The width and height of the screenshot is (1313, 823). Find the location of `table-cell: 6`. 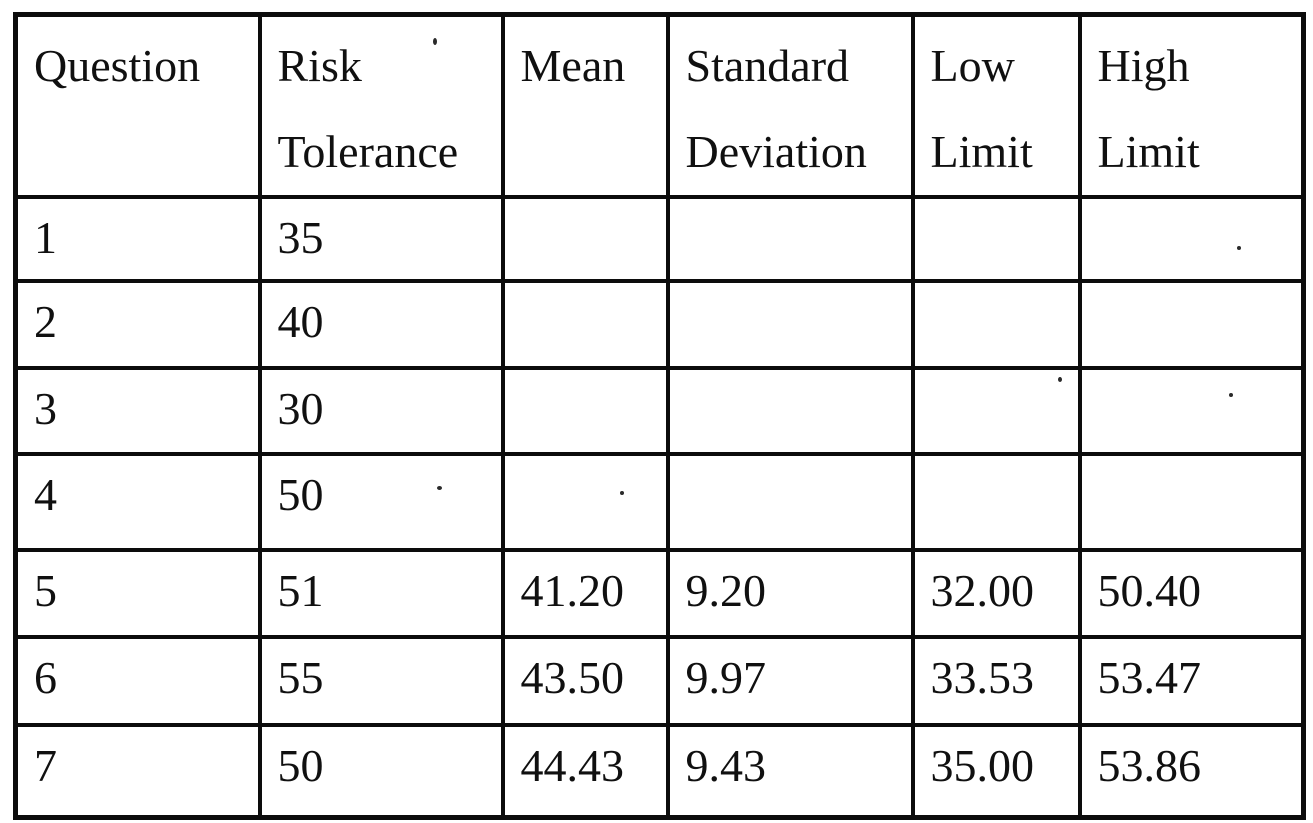

table-cell: 6 is located at coordinates (137, 681).